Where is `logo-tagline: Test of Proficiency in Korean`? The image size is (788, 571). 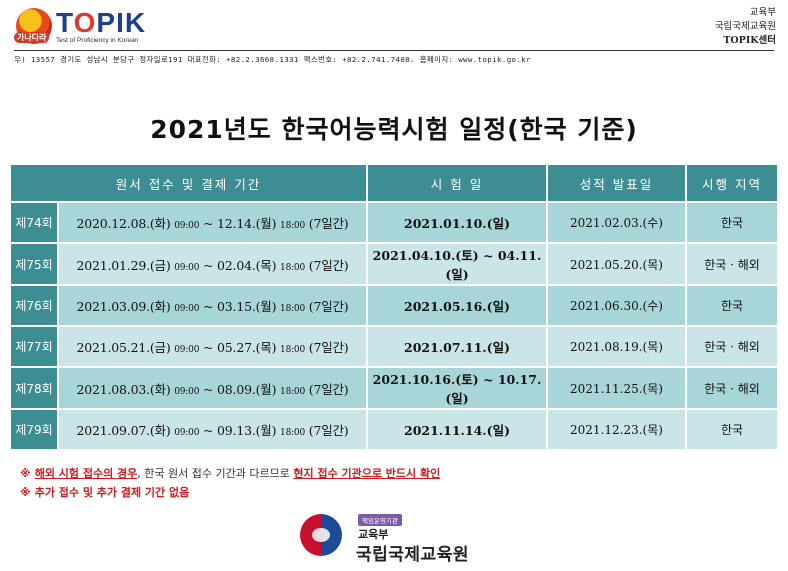 logo-tagline: Test of Proficiency in Korean is located at coordinates (97, 40).